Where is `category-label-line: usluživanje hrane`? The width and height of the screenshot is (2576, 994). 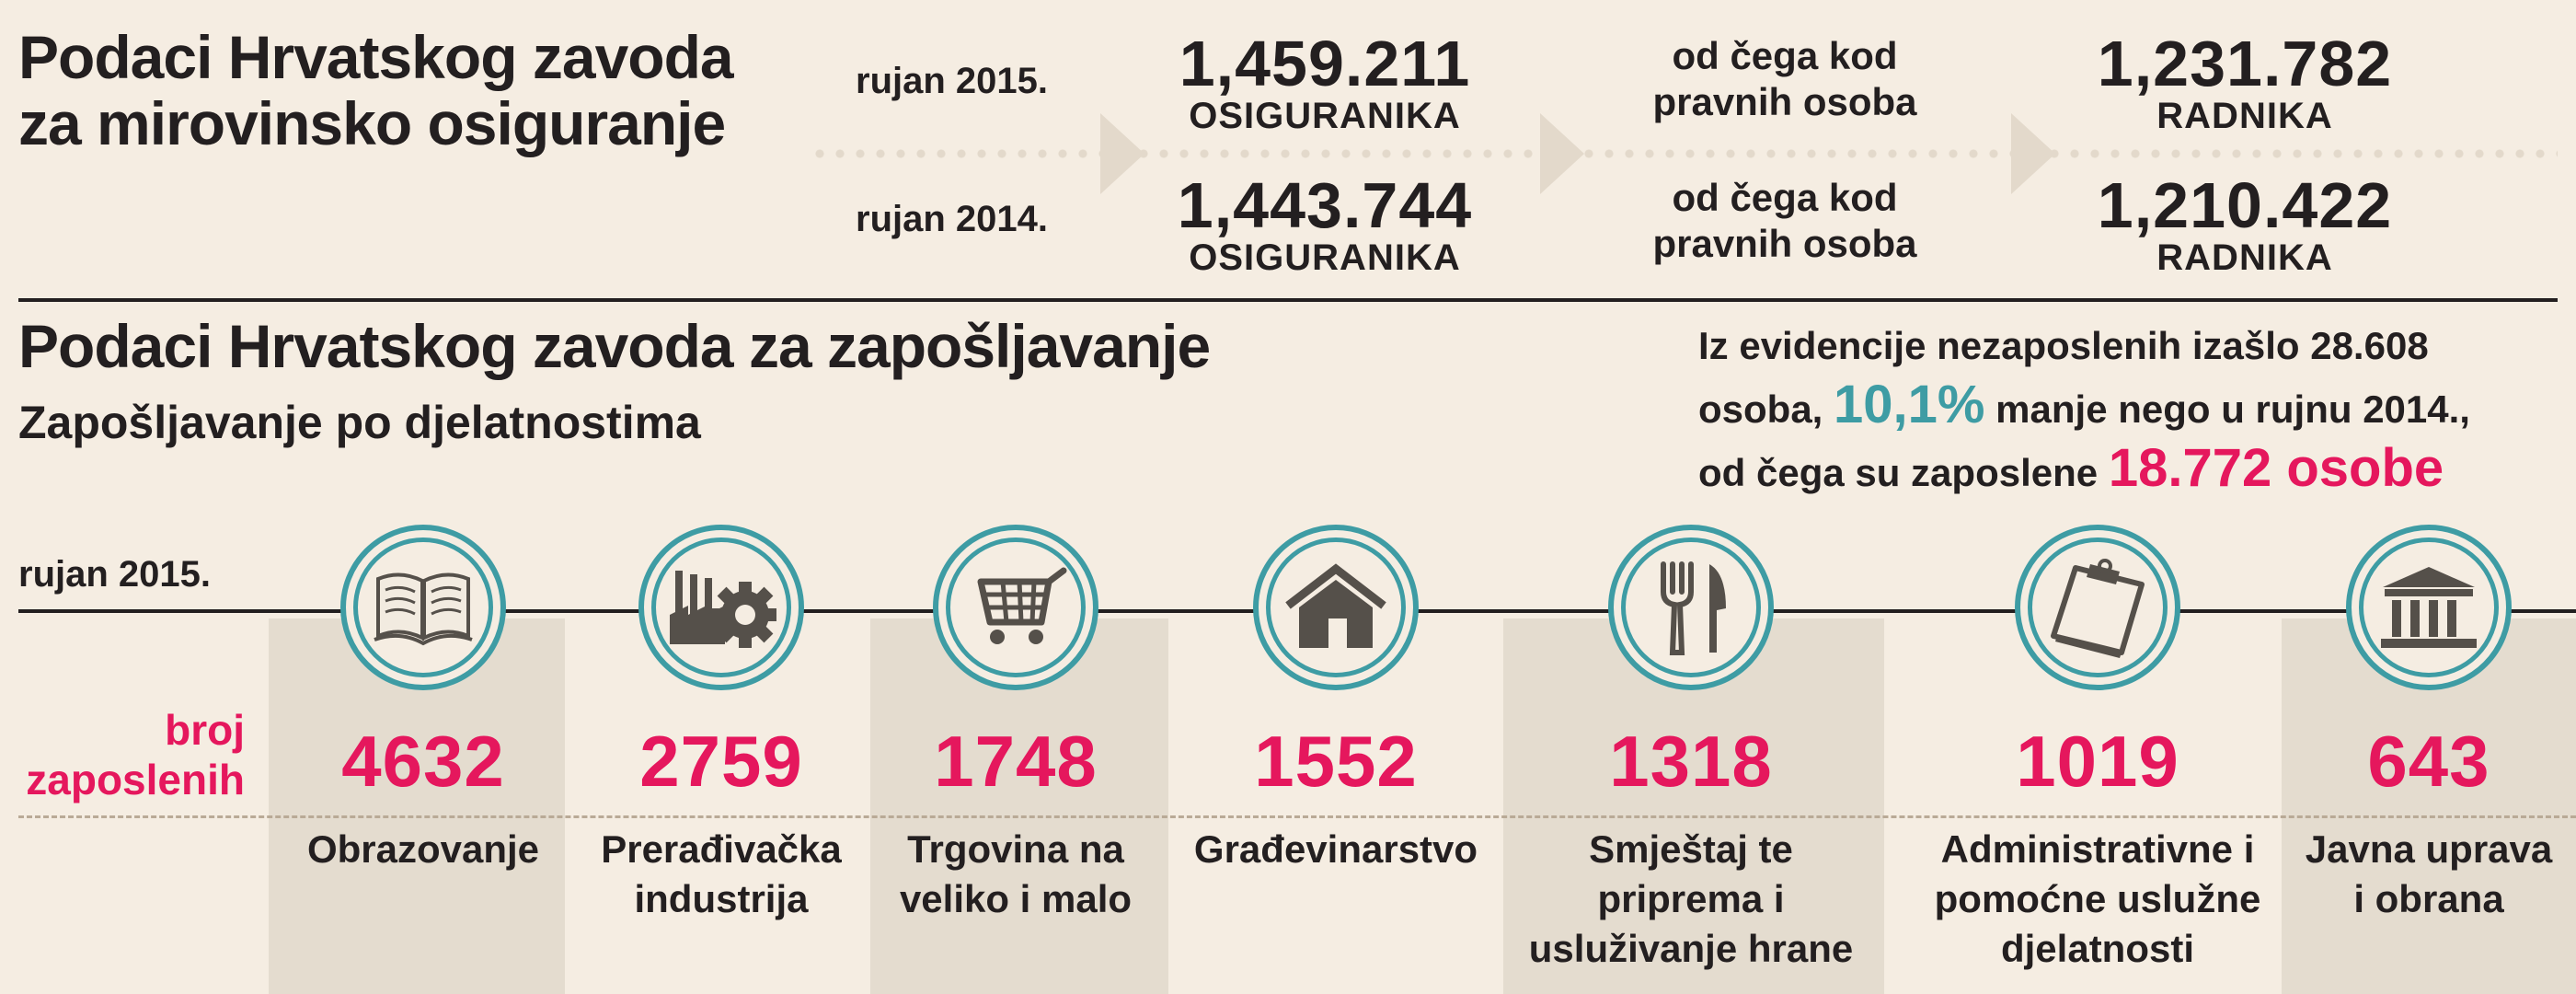
category-label-line: usluživanje hrane is located at coordinates (1691, 948).